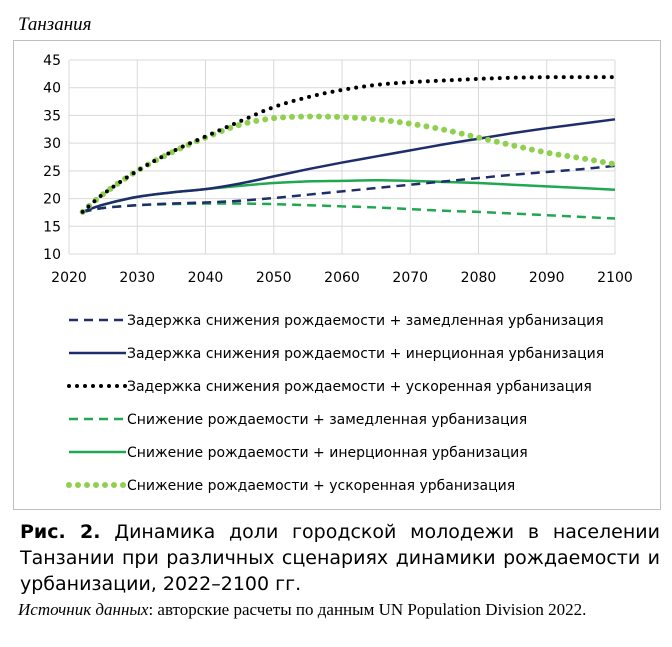 This screenshot has width=672, height=647. What do you see at coordinates (410, 278) in the screenshot?
I see `x-tick-label: 2070` at bounding box center [410, 278].